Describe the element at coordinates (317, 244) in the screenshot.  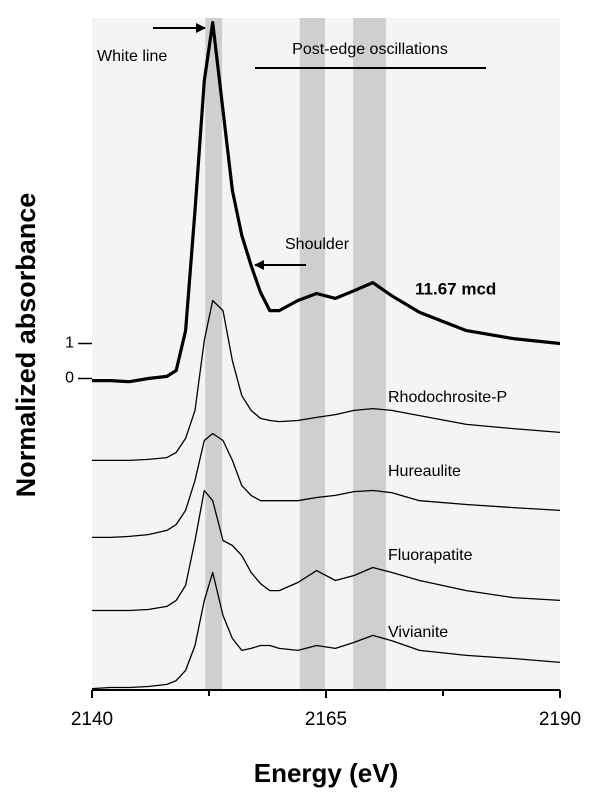
I see `annotation: Shoulder` at that location.